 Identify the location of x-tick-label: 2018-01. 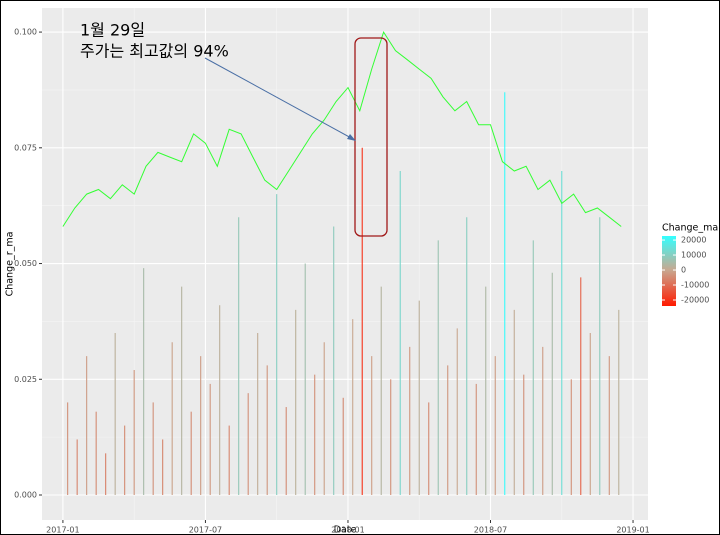
(347, 530).